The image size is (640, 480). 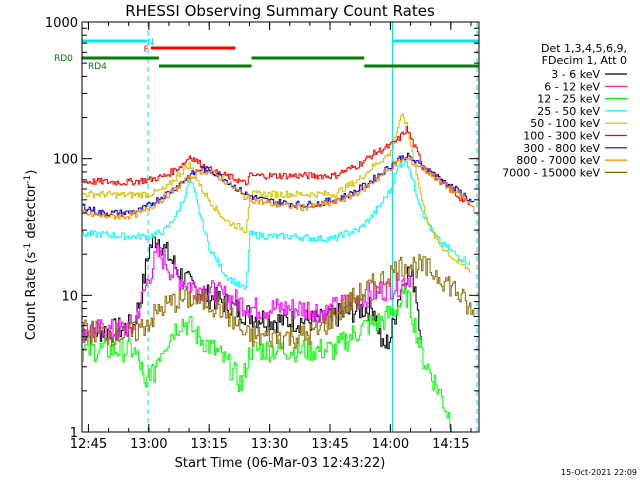 I want to click on x-tick-label-6: 14:15, so click(x=450, y=444).